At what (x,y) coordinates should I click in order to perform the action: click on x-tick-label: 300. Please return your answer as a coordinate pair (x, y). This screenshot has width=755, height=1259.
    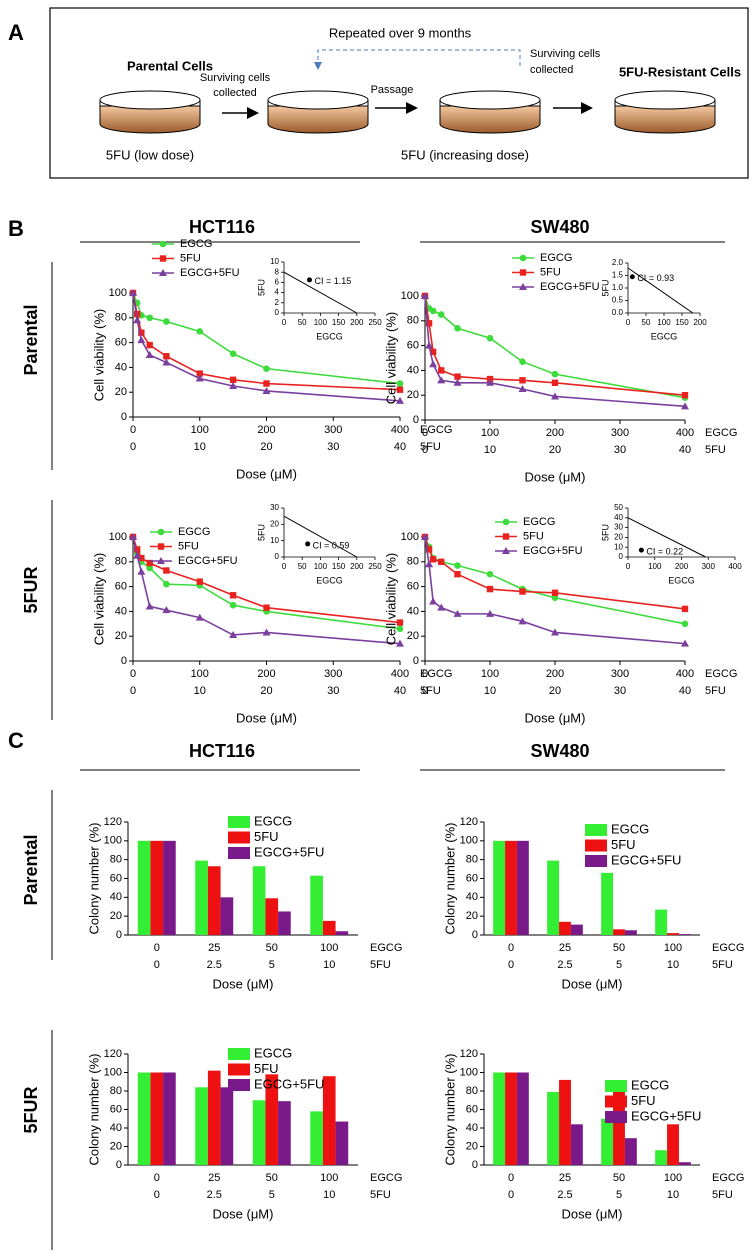
    Looking at the image, I should click on (620, 433).